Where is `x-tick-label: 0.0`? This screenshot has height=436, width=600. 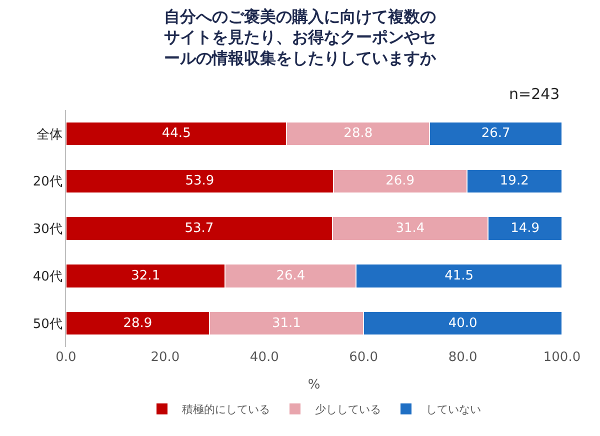
x-tick-label: 0.0 is located at coordinates (66, 357).